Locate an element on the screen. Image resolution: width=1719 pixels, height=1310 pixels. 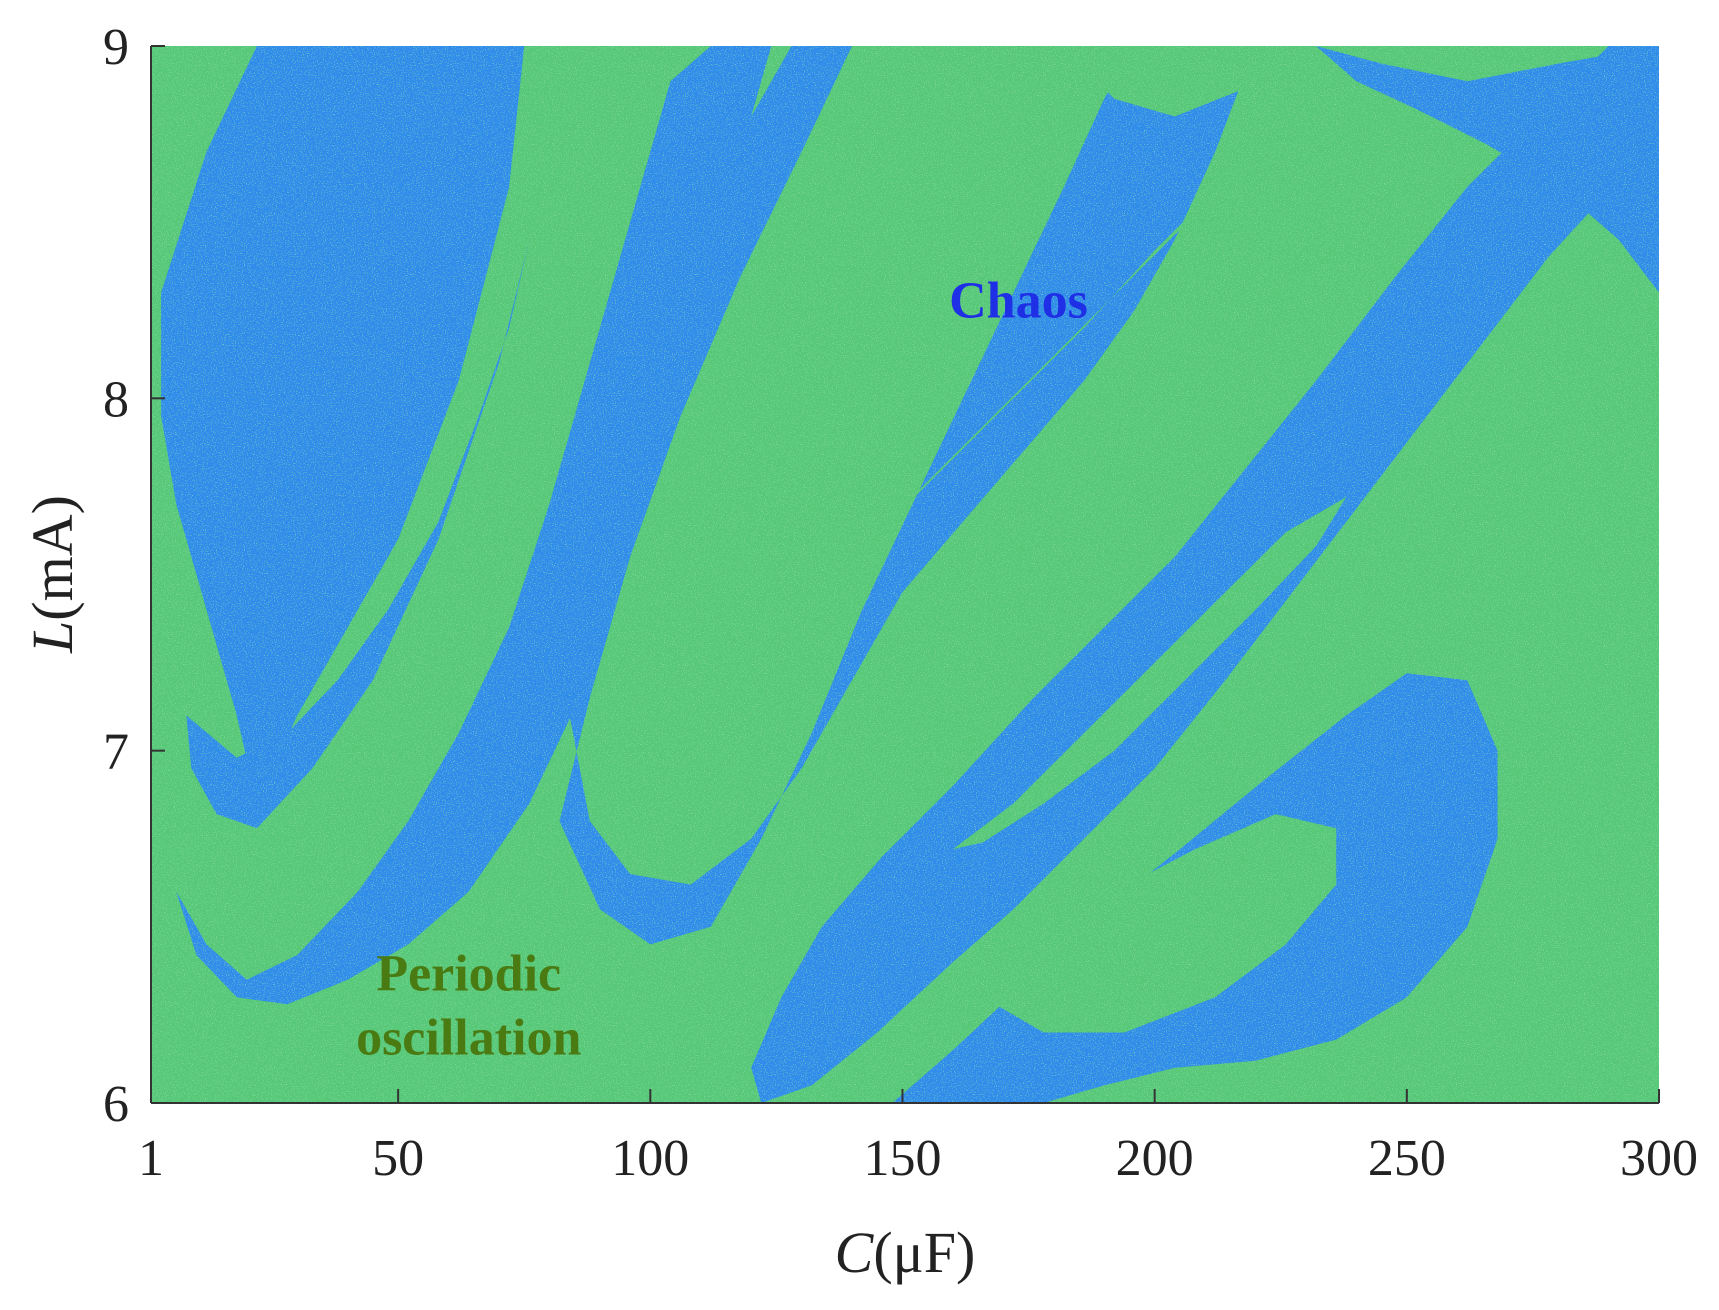
x-tick-label: 100 is located at coordinates (650, 1158).